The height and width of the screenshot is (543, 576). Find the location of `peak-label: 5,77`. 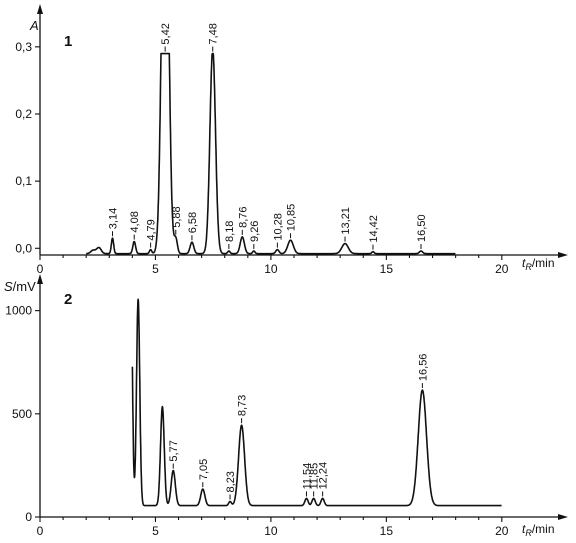

peak-label: 5,77 is located at coordinates (174, 450).